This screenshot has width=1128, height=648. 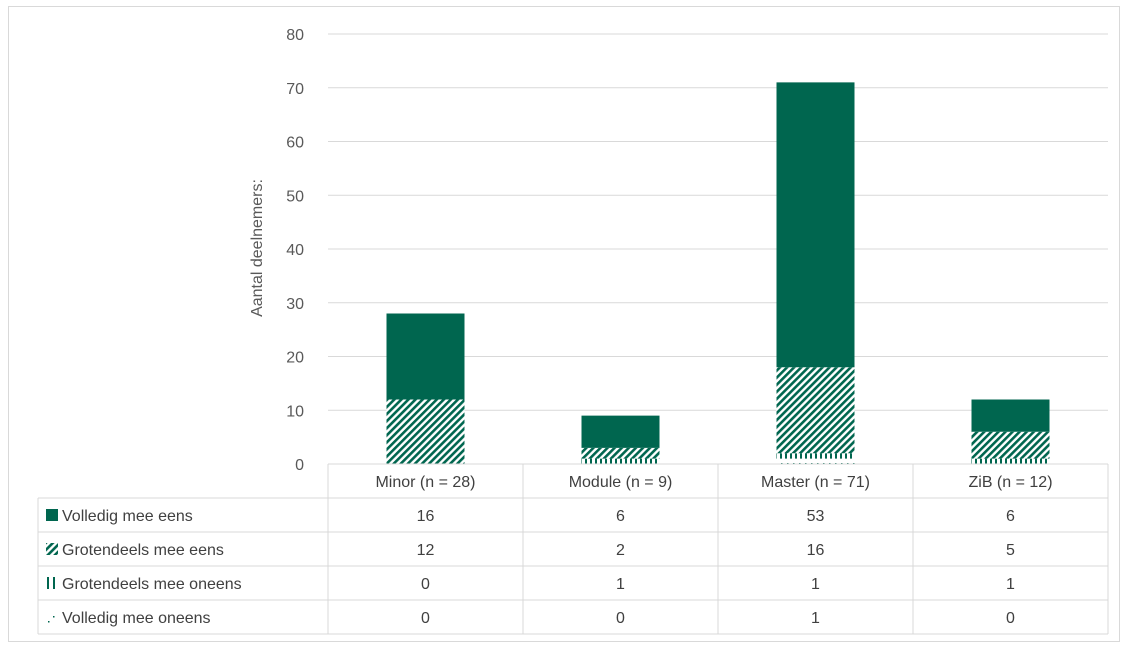 What do you see at coordinates (295, 304) in the screenshot?
I see `y-tick-label: 30` at bounding box center [295, 304].